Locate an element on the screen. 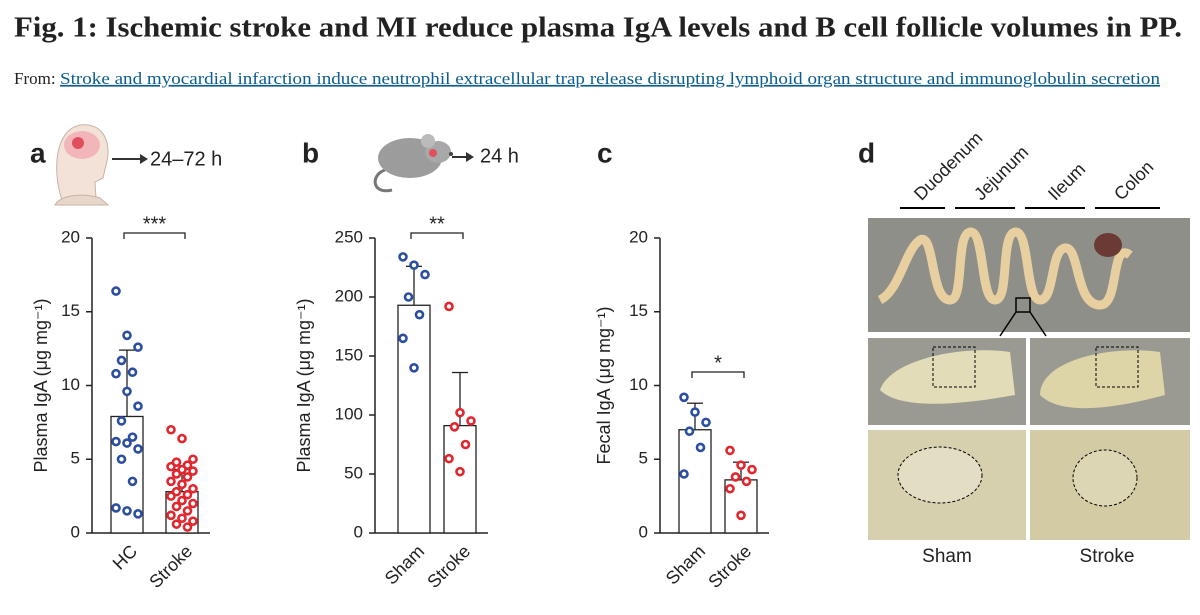 This screenshot has height=615, width=1200. photo-panel is located at coordinates (1029, 373).